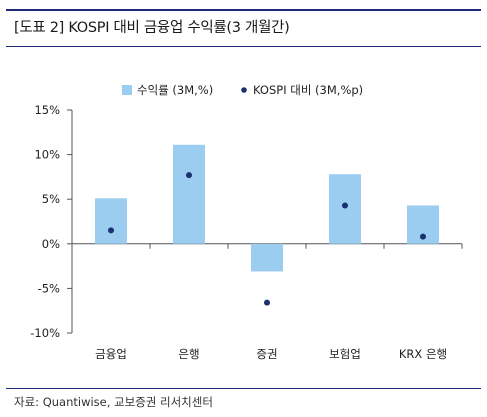 The height and width of the screenshot is (417, 487). What do you see at coordinates (51, 244) in the screenshot?
I see `y-tick-label: 0%` at bounding box center [51, 244].